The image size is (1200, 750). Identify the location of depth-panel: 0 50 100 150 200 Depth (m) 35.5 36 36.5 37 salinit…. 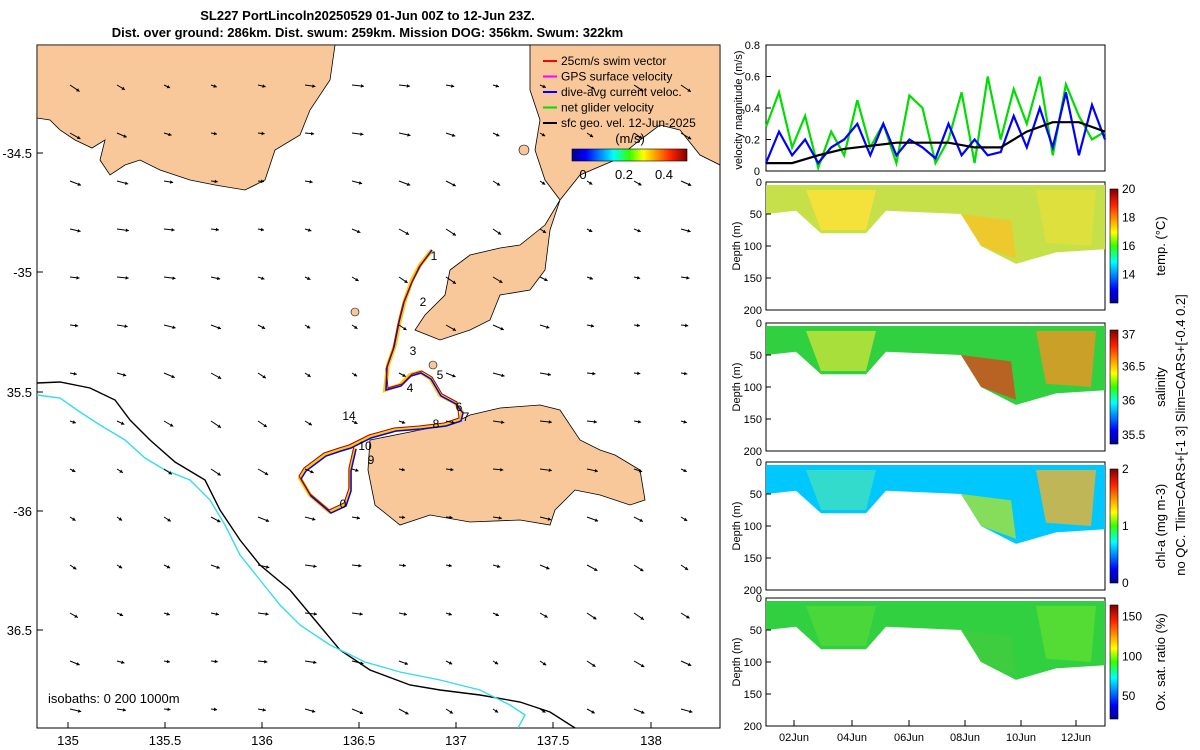
(949, 388).